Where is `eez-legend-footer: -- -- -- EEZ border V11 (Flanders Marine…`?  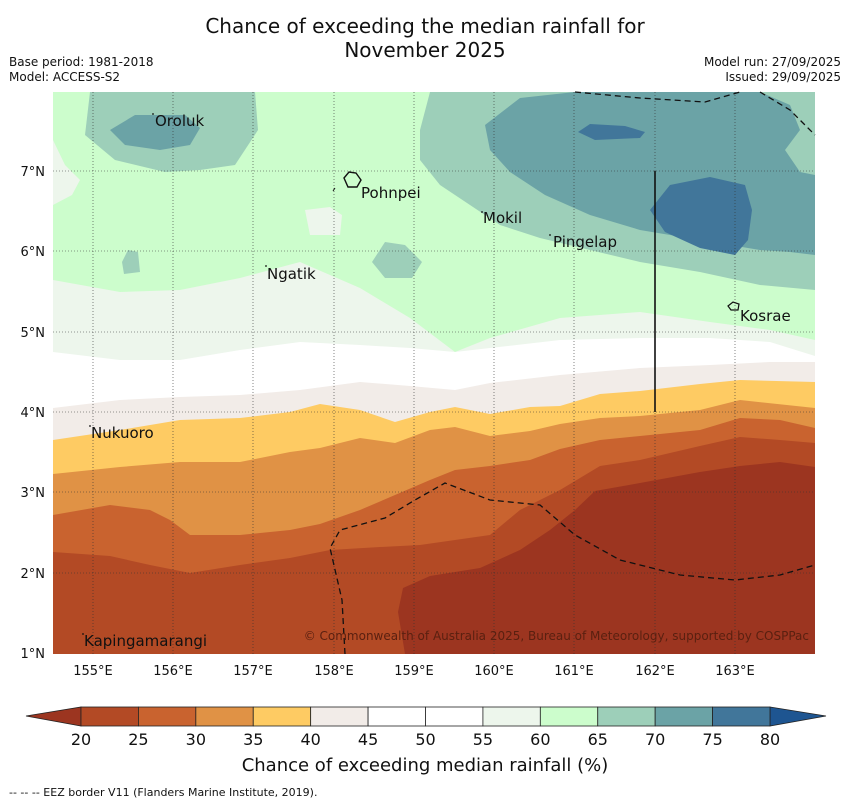 eez-legend-footer: -- -- -- EEZ border V11 (Flanders Marine… is located at coordinates (163, 792).